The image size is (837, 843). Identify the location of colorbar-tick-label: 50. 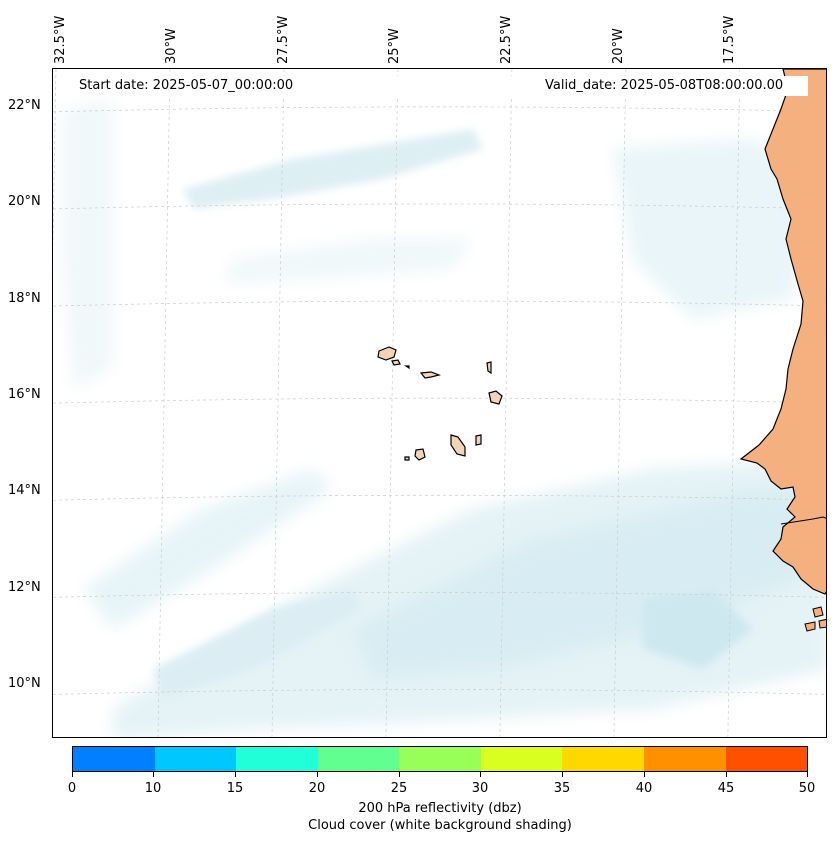
(807, 788).